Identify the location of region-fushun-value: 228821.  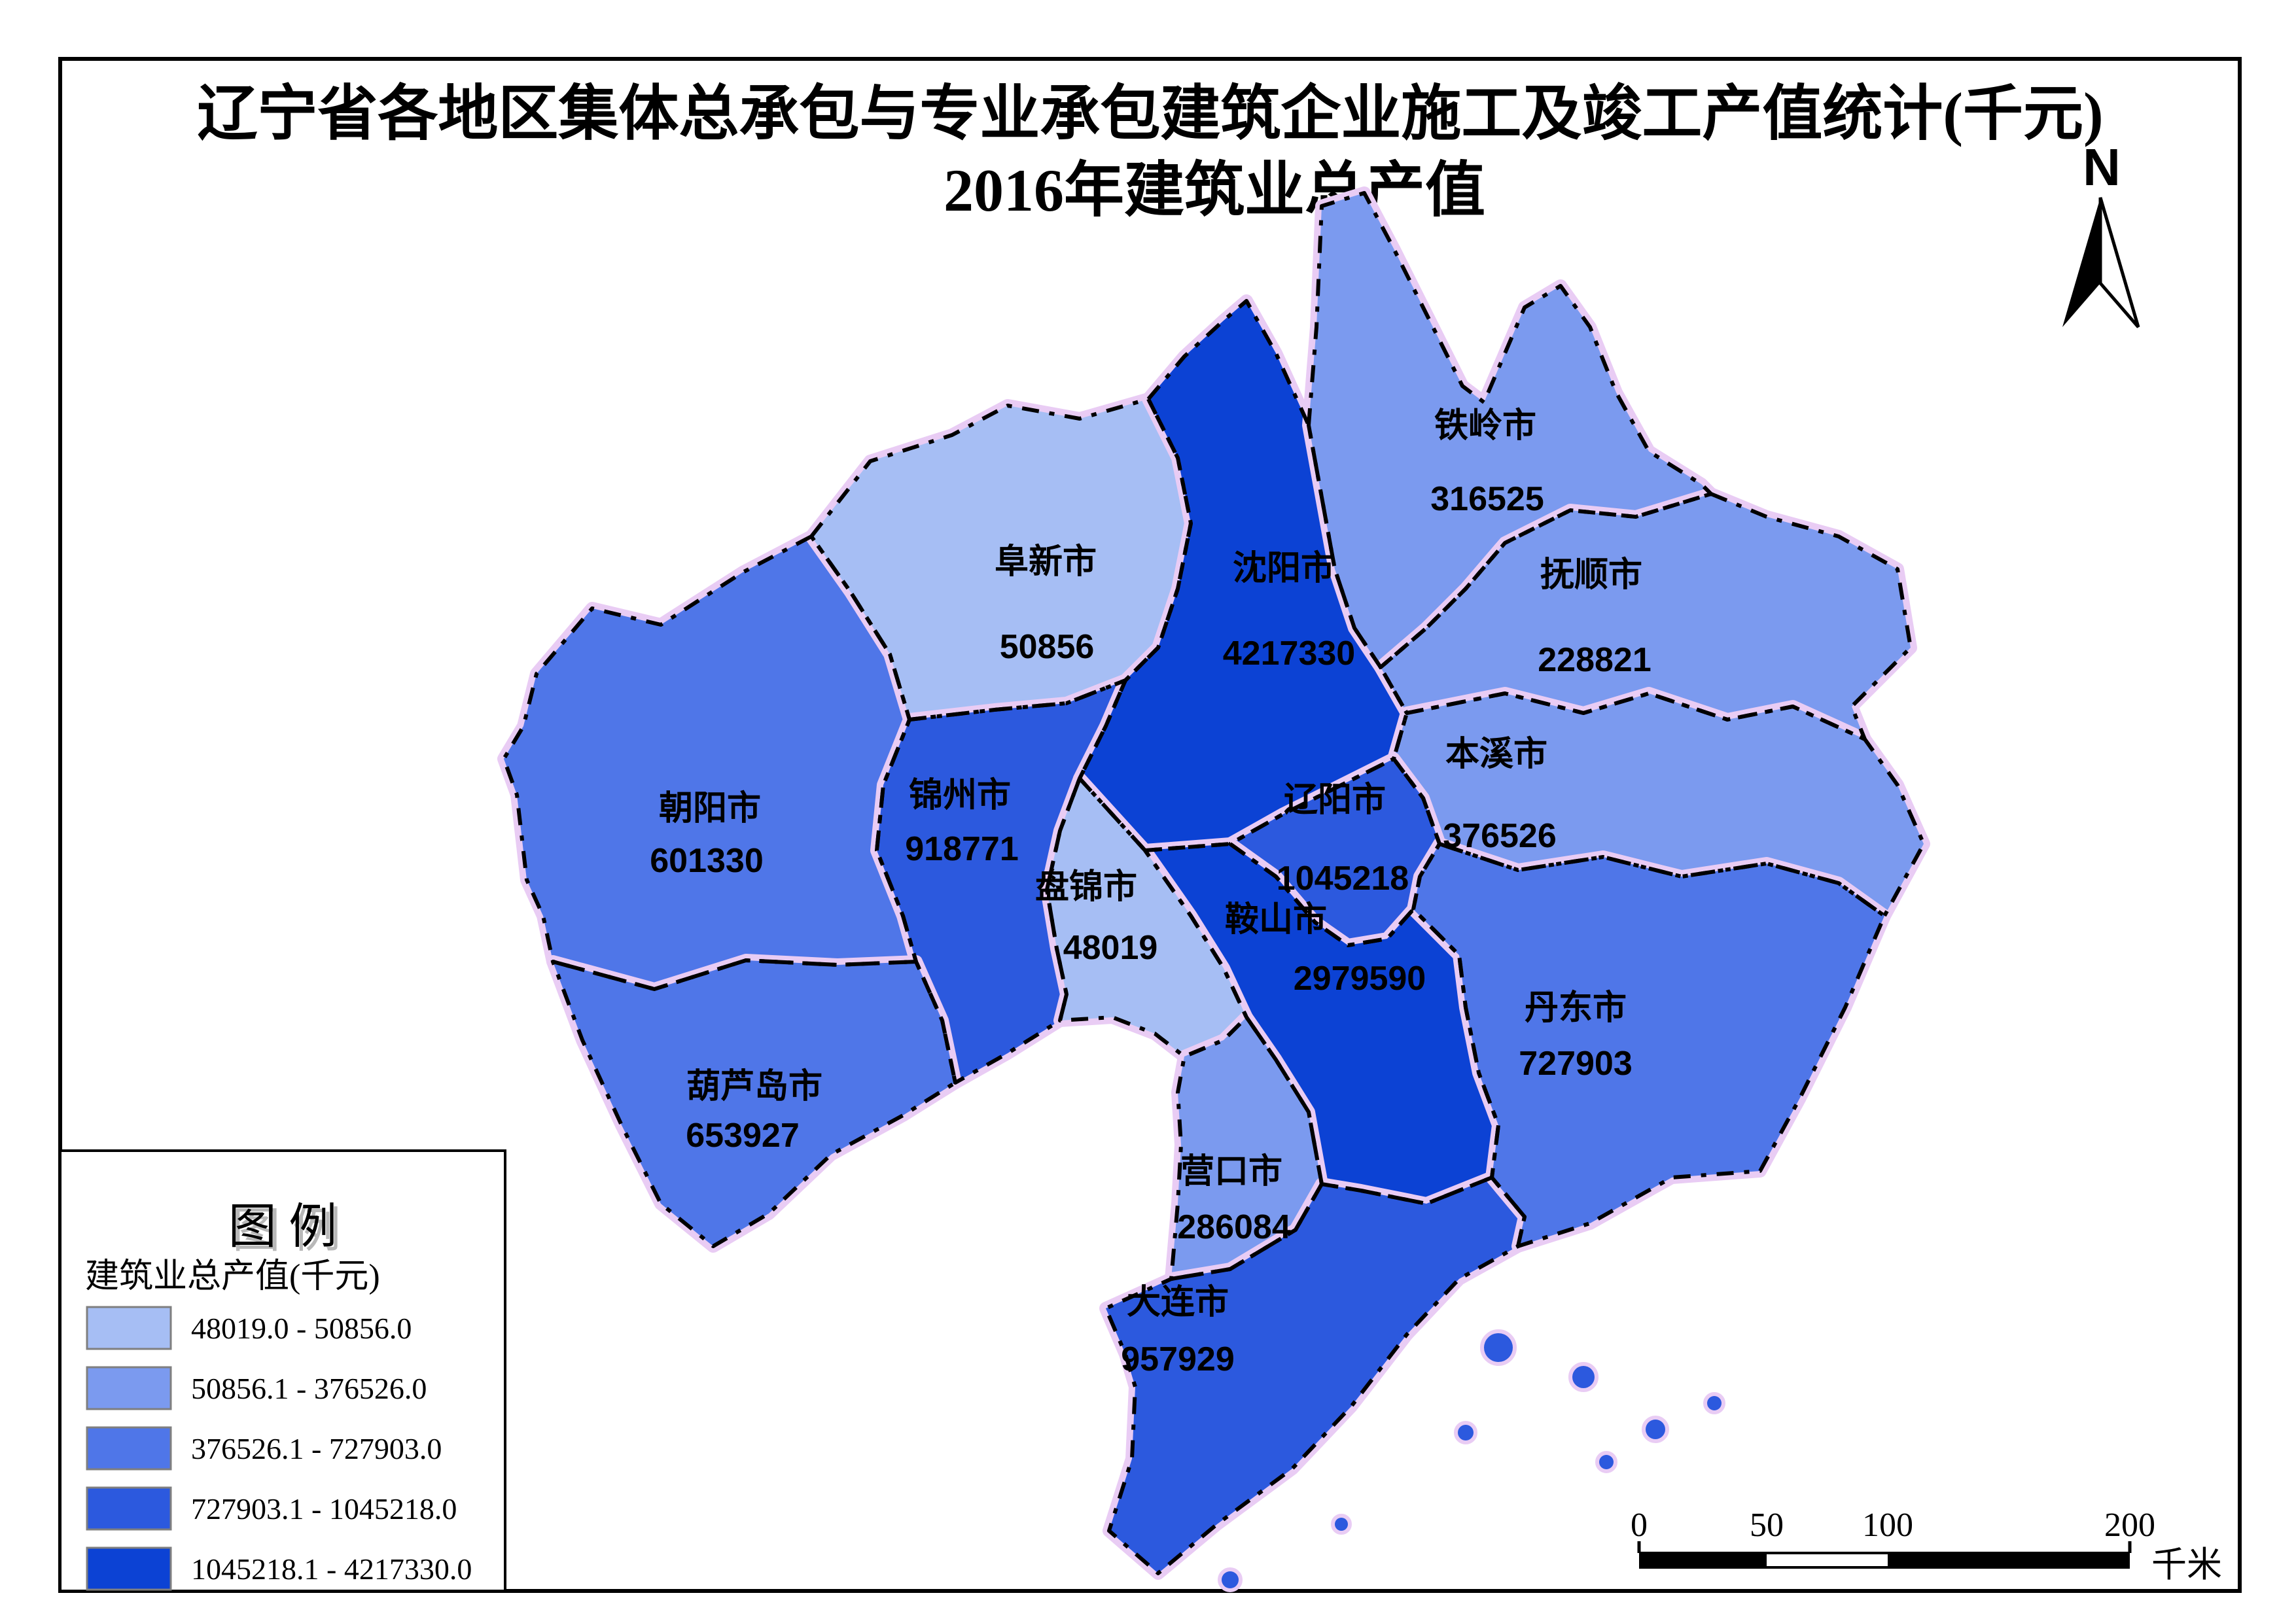
(1594, 660).